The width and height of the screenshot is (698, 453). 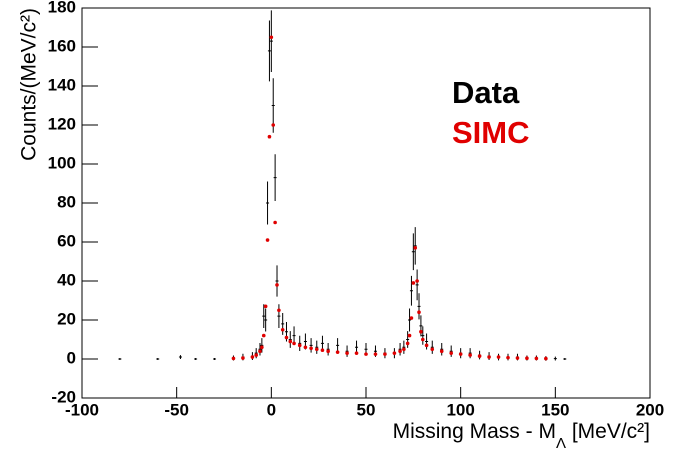 I want to click on x-title-sub: Λ, so click(x=561, y=443).